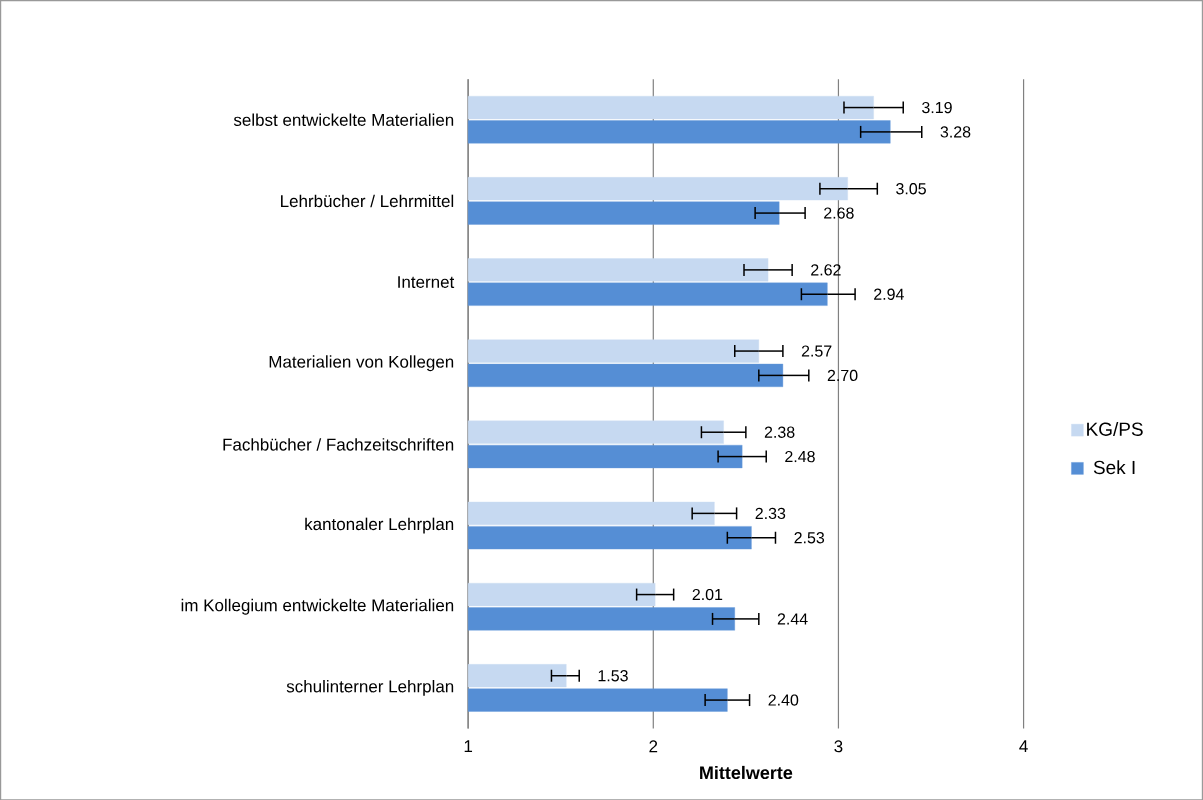 Image resolution: width=1203 pixels, height=800 pixels. I want to click on data-label: 2.68, so click(839, 213).